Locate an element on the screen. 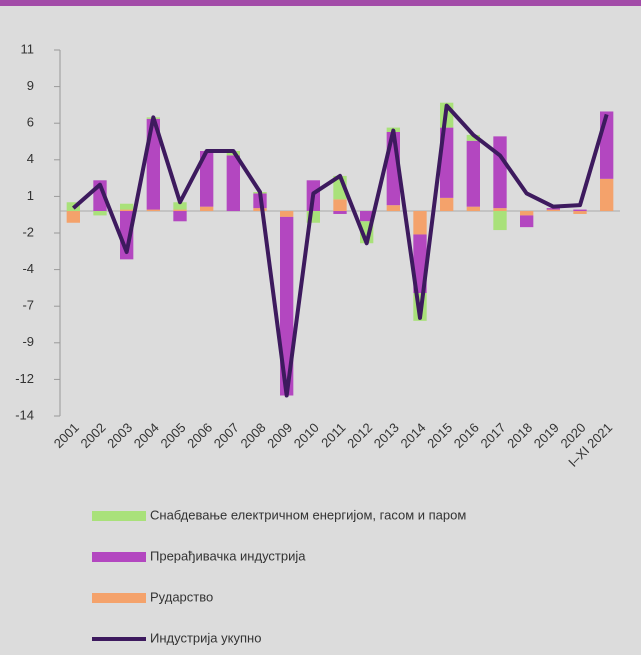 This screenshot has height=655, width=641. y-tick-label: -7 is located at coordinates (28, 305).